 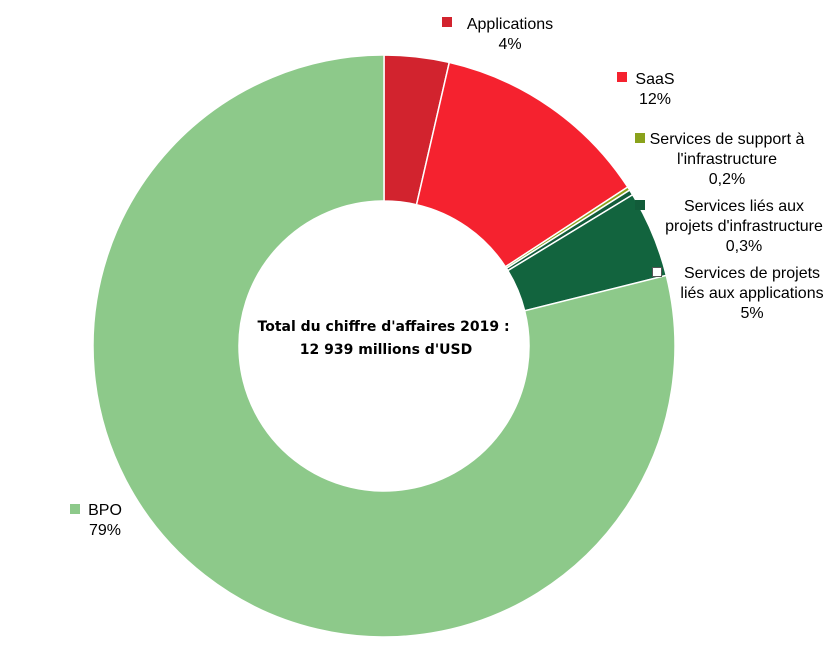 I want to click on slice-name-label: liés aux applications, so click(x=751, y=293).